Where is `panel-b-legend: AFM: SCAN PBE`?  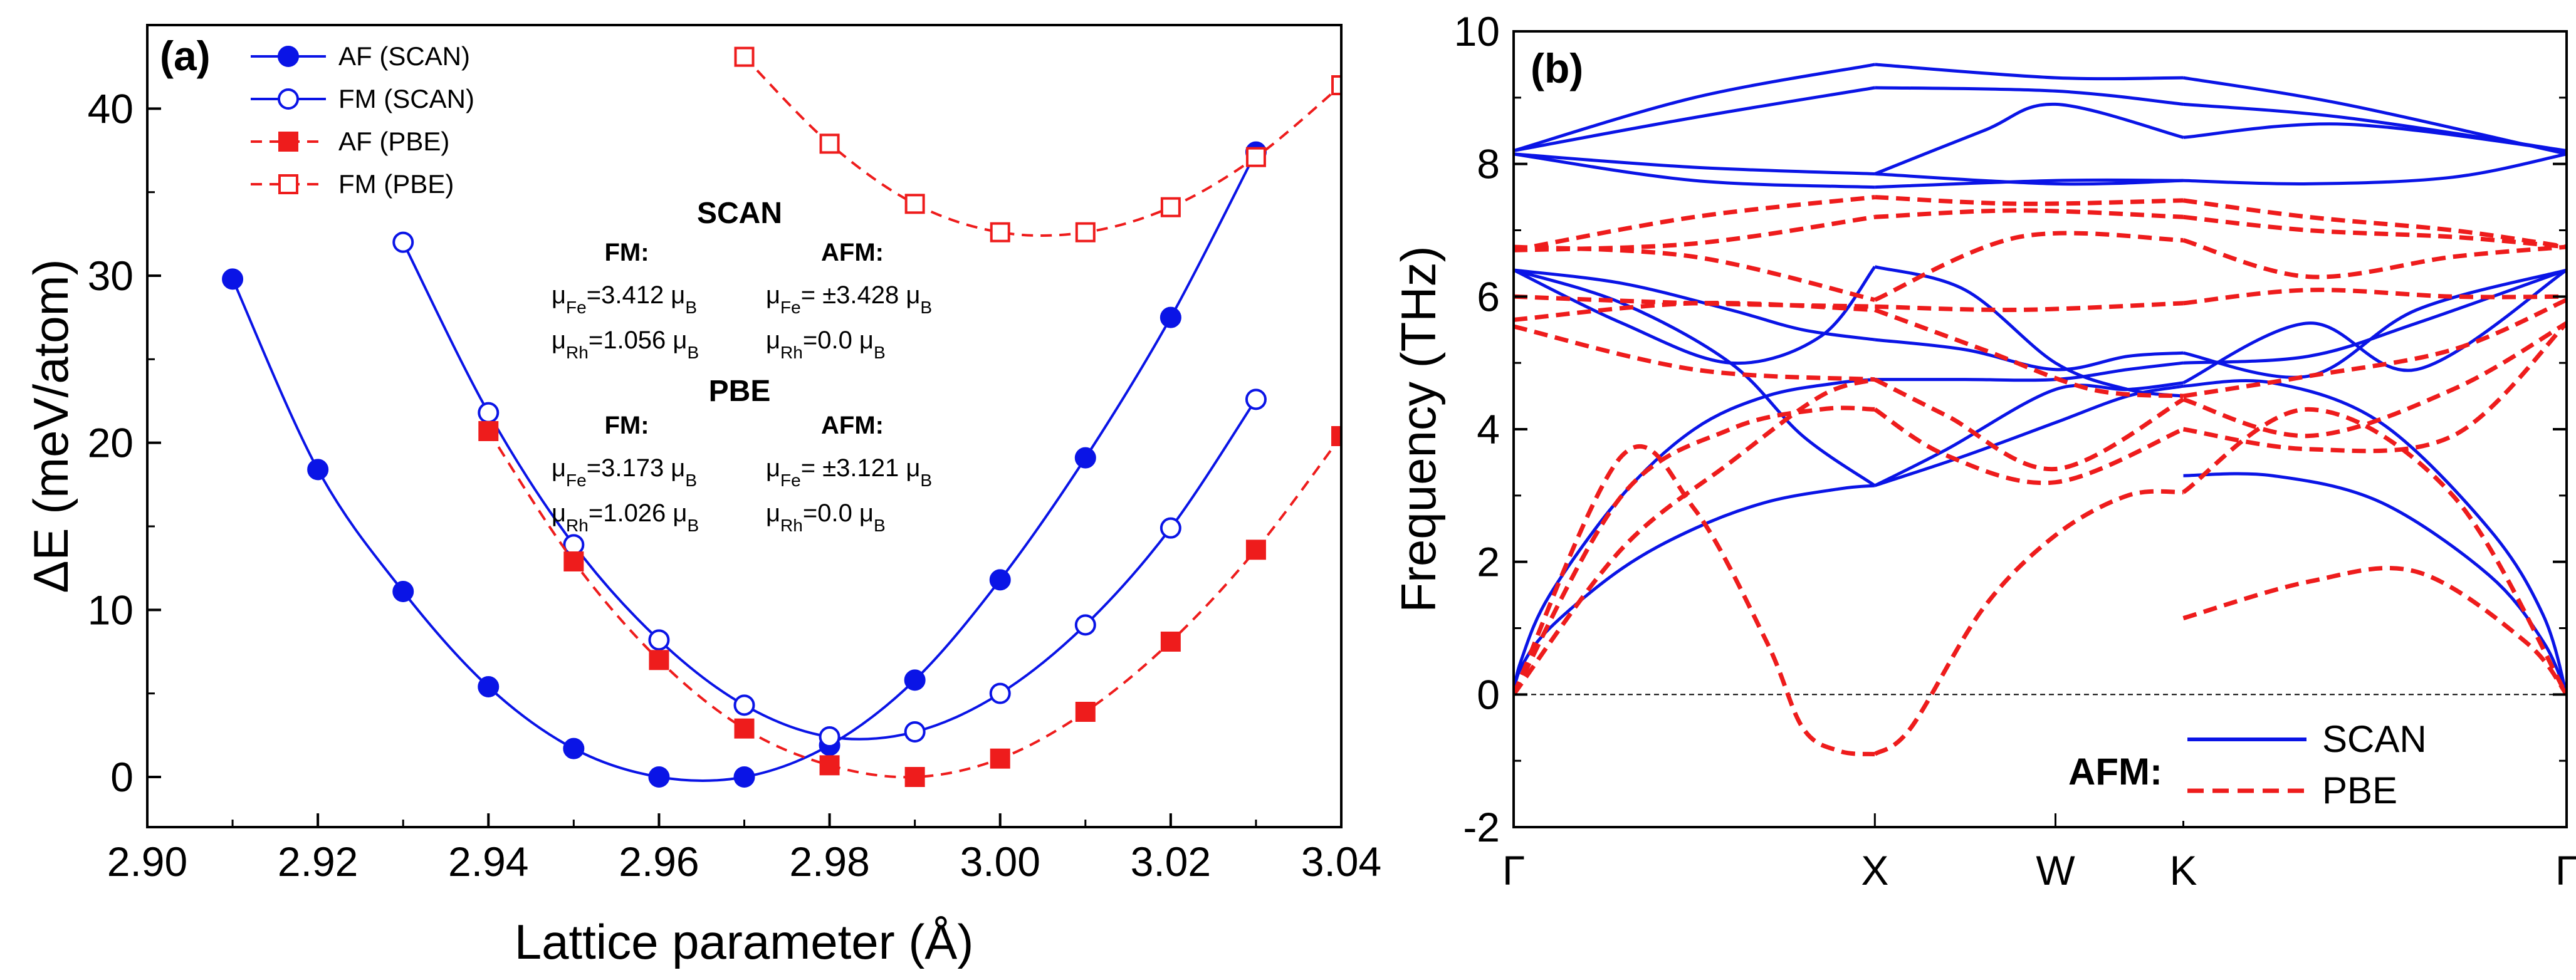
panel-b-legend: AFM: SCAN PBE is located at coordinates (2250, 765).